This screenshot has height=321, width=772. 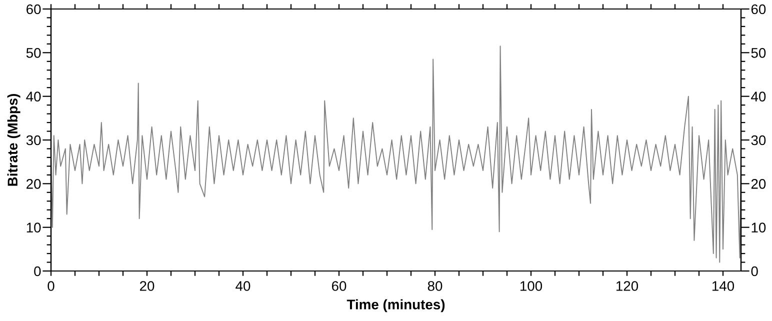 What do you see at coordinates (339, 286) in the screenshot?
I see `x-tick-label: 60` at bounding box center [339, 286].